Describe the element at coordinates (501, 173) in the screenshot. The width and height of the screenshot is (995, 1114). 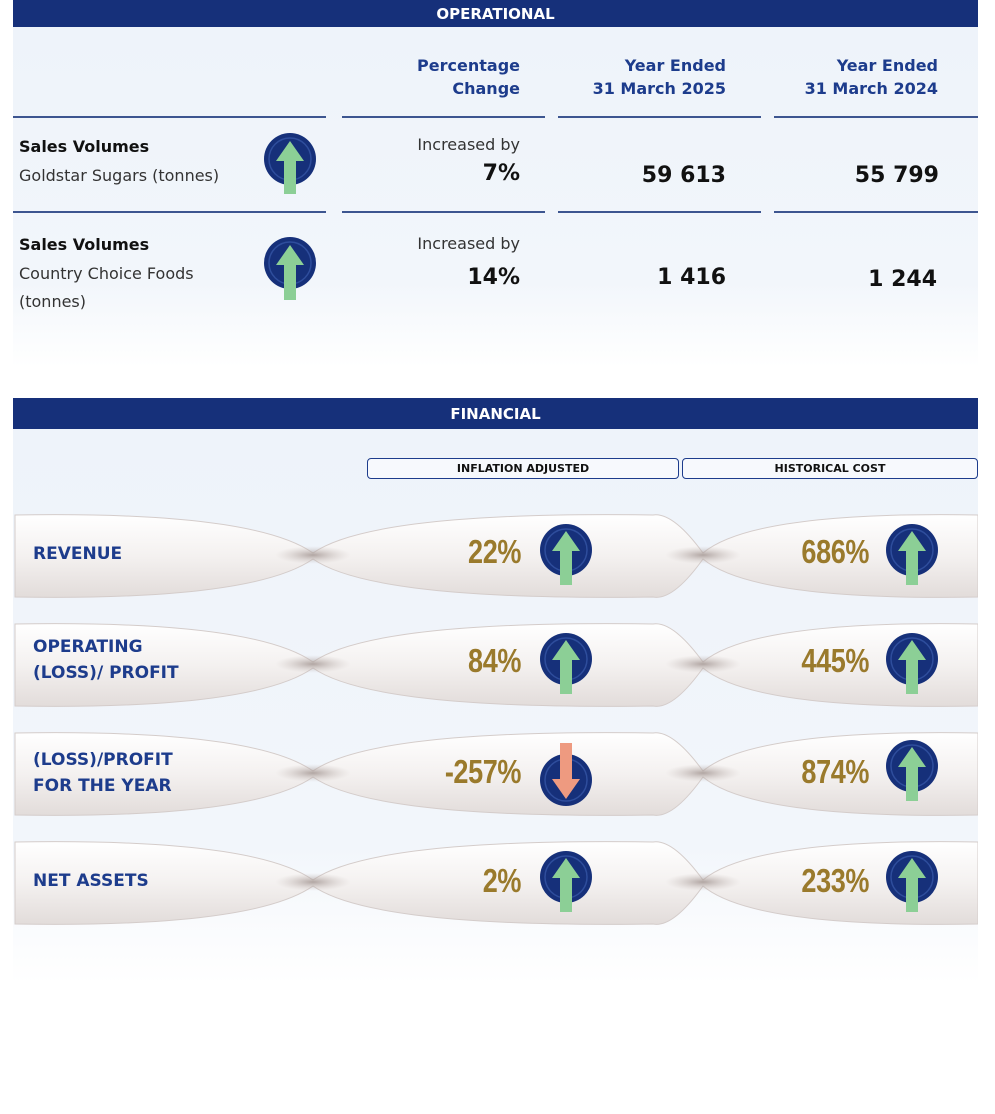
I see `change-value: 7%` at that location.